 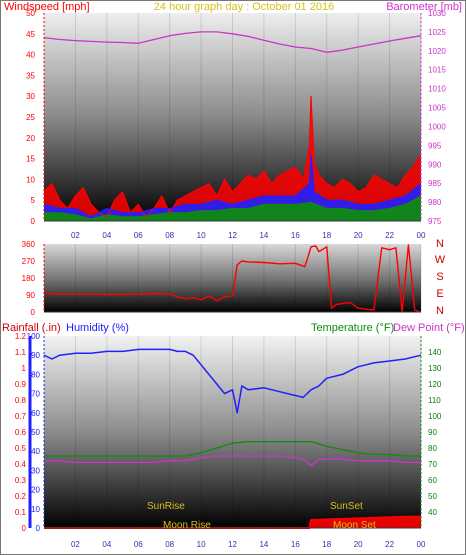 I want to click on rain-x-tick-label: 02, so click(x=75, y=544).